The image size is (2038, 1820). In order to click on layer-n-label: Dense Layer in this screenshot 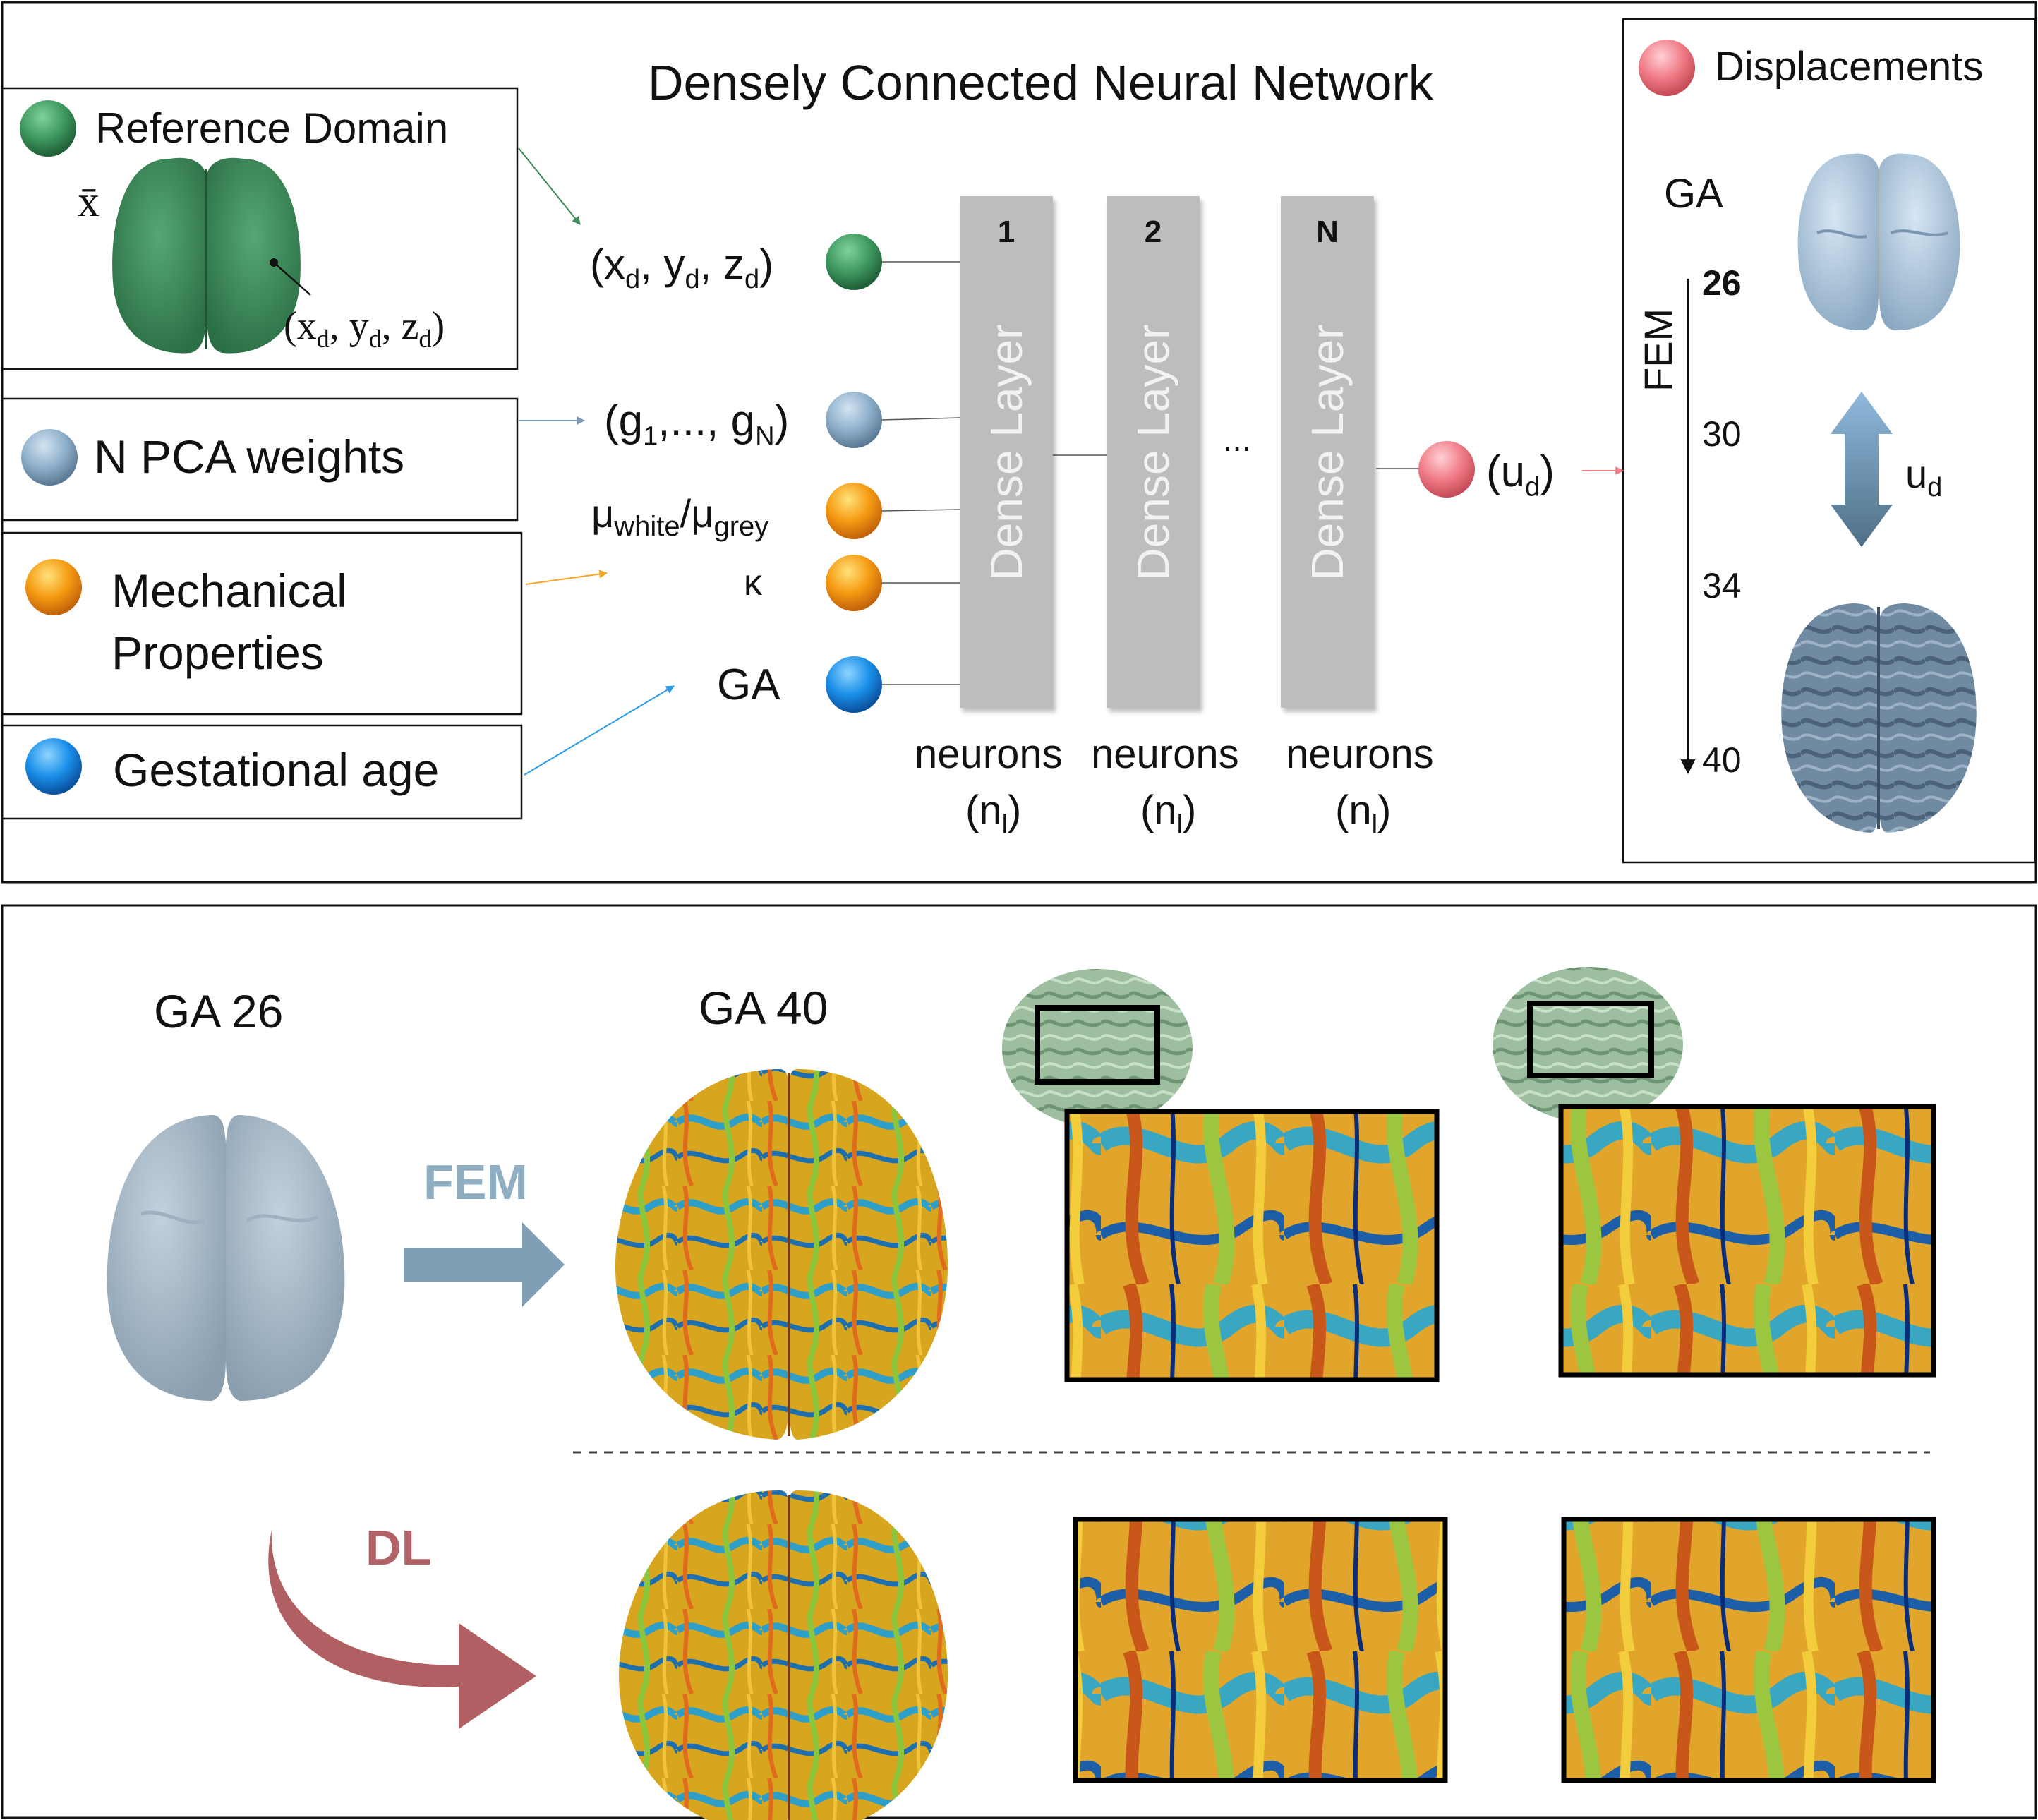, I will do `click(1327, 452)`.